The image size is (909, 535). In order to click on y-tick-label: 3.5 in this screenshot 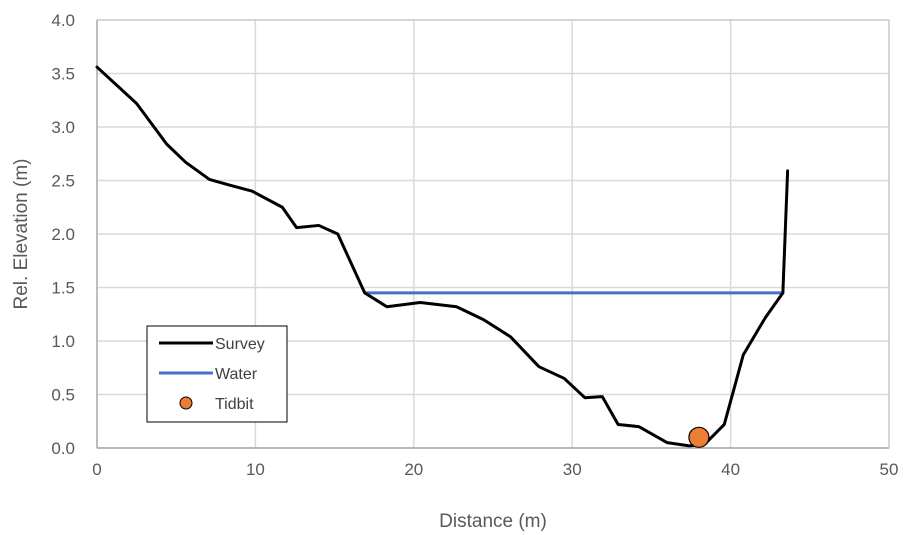, I will do `click(63, 74)`.